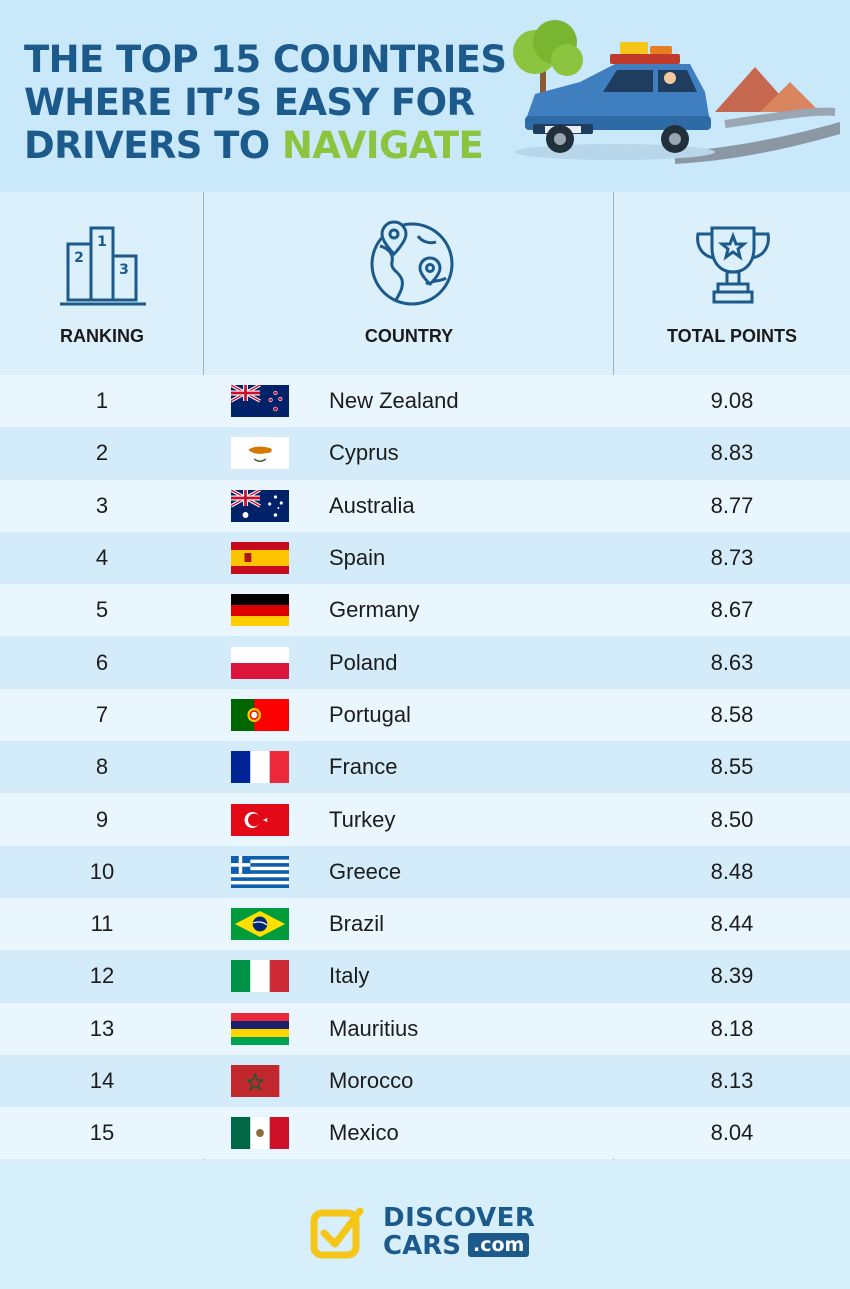 Image resolution: width=850 pixels, height=1289 pixels. Describe the element at coordinates (371, 1080) in the screenshot. I see `country-cell: Morocco` at that location.